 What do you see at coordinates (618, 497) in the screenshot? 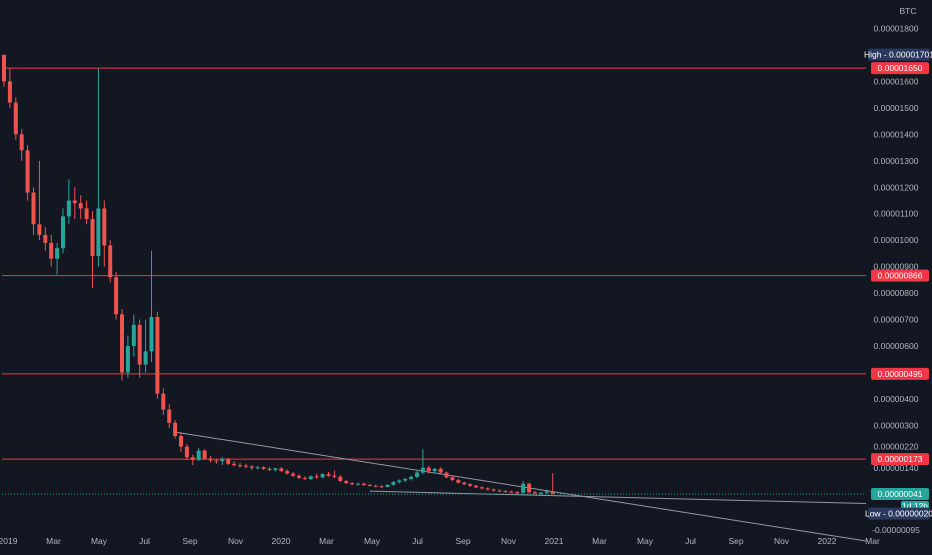
I see `trend-line-lower` at bounding box center [618, 497].